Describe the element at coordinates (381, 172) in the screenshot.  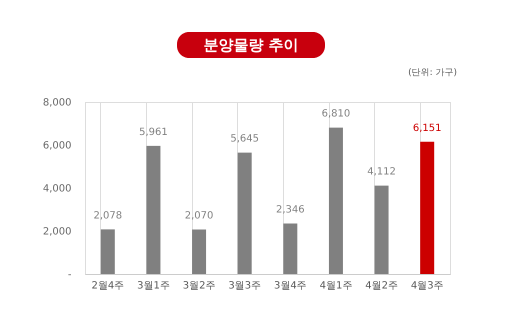
I see `data-label: 4,112` at that location.